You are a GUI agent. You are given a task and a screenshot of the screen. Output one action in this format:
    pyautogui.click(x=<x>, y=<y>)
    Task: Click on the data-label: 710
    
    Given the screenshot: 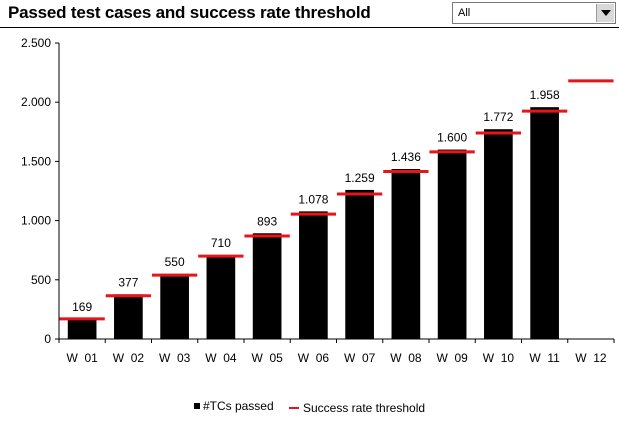 What is the action you would take?
    pyautogui.click(x=221, y=243)
    